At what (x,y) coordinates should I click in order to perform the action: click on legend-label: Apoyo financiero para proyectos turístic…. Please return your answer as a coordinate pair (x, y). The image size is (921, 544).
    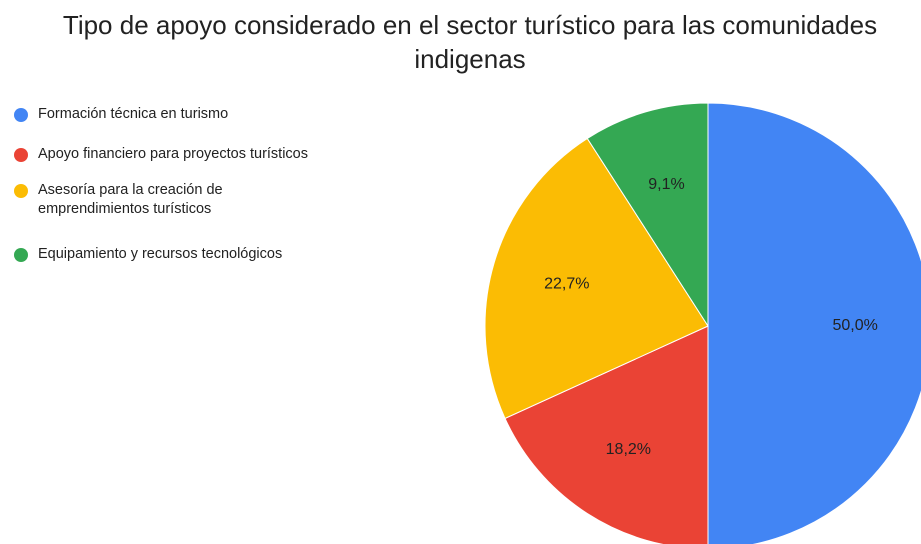
    Looking at the image, I should click on (173, 154).